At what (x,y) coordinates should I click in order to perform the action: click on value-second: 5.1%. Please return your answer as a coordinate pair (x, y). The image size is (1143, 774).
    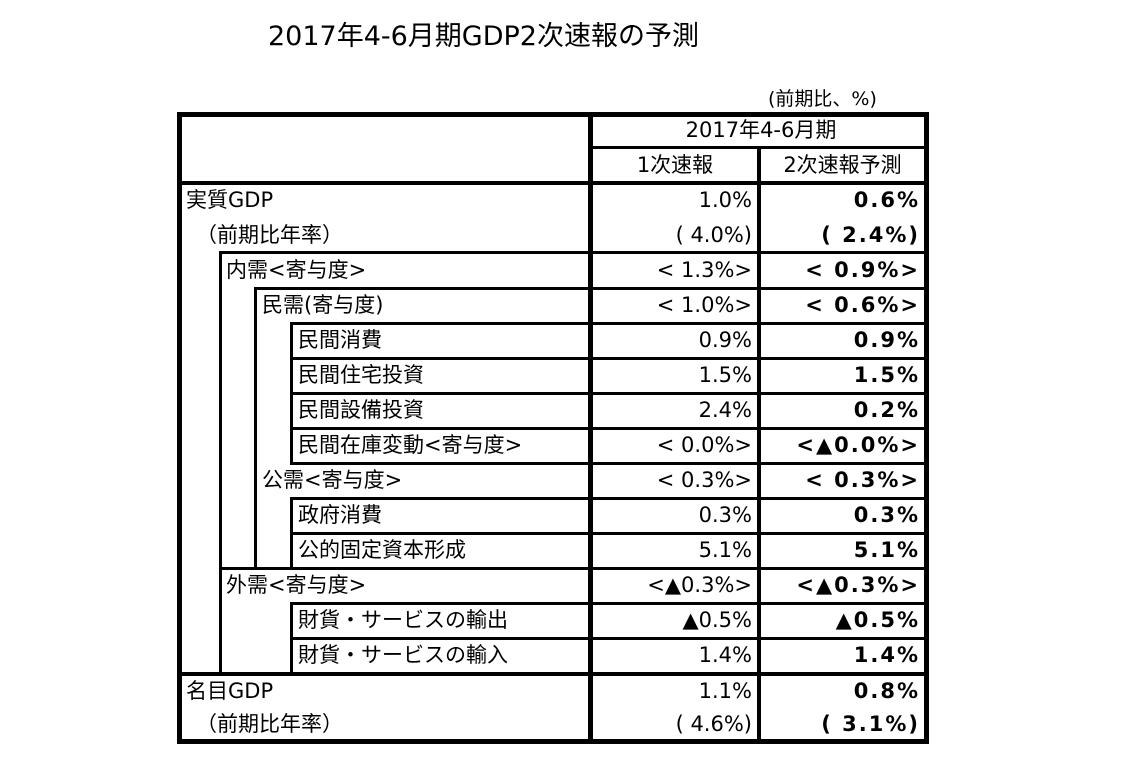
    Looking at the image, I should click on (886, 550).